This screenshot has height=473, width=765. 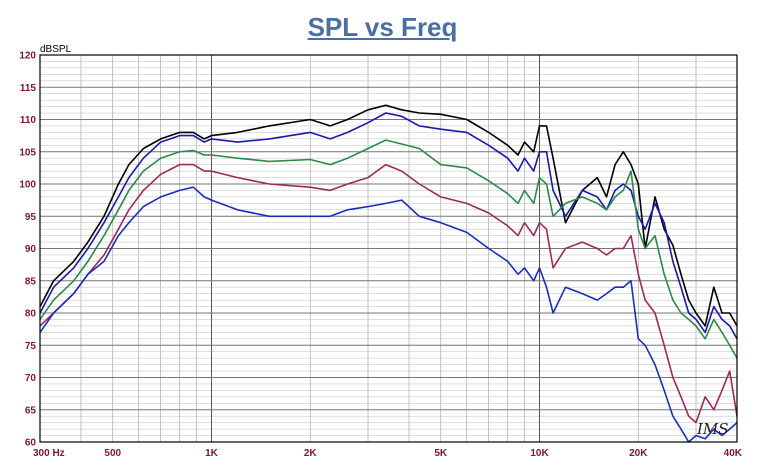 I want to click on y-tick-label: 115, so click(x=28, y=88).